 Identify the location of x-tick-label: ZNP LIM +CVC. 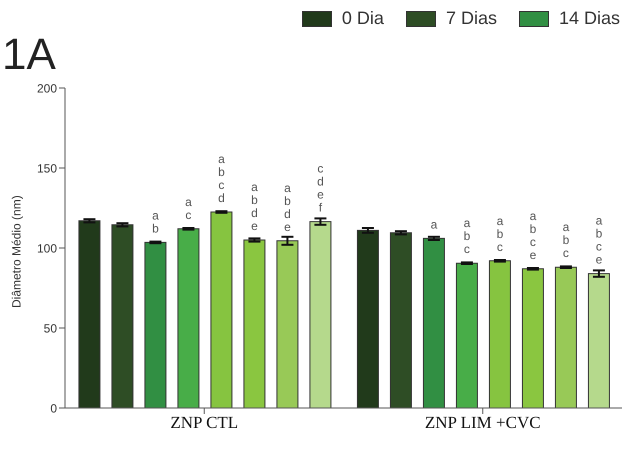
(482, 422).